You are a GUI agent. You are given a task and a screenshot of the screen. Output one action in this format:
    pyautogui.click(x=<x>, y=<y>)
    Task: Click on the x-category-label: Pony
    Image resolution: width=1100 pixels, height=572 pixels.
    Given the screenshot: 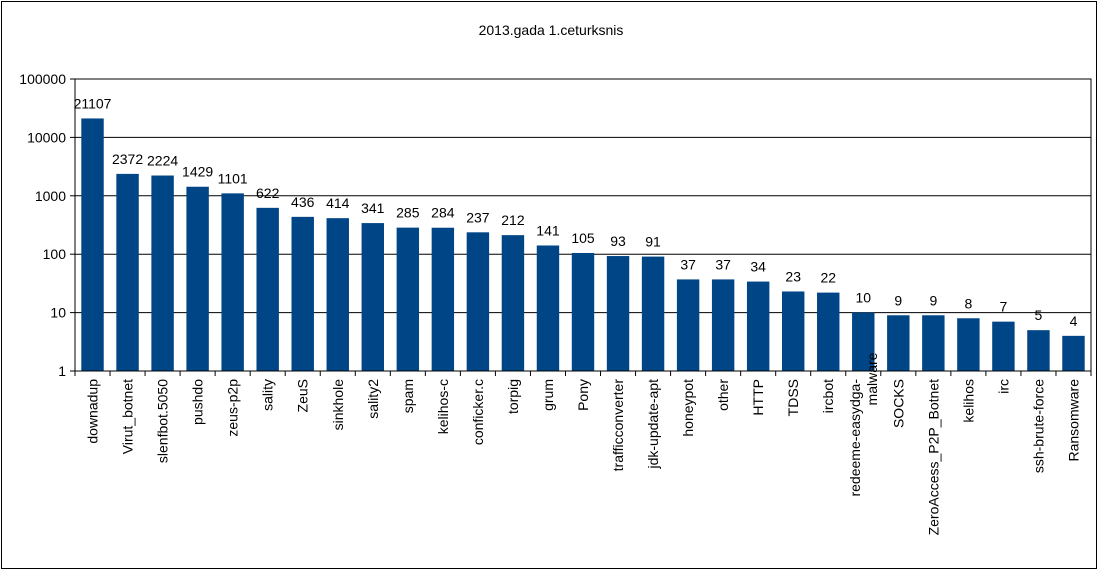 What is the action you would take?
    pyautogui.click(x=583, y=395)
    